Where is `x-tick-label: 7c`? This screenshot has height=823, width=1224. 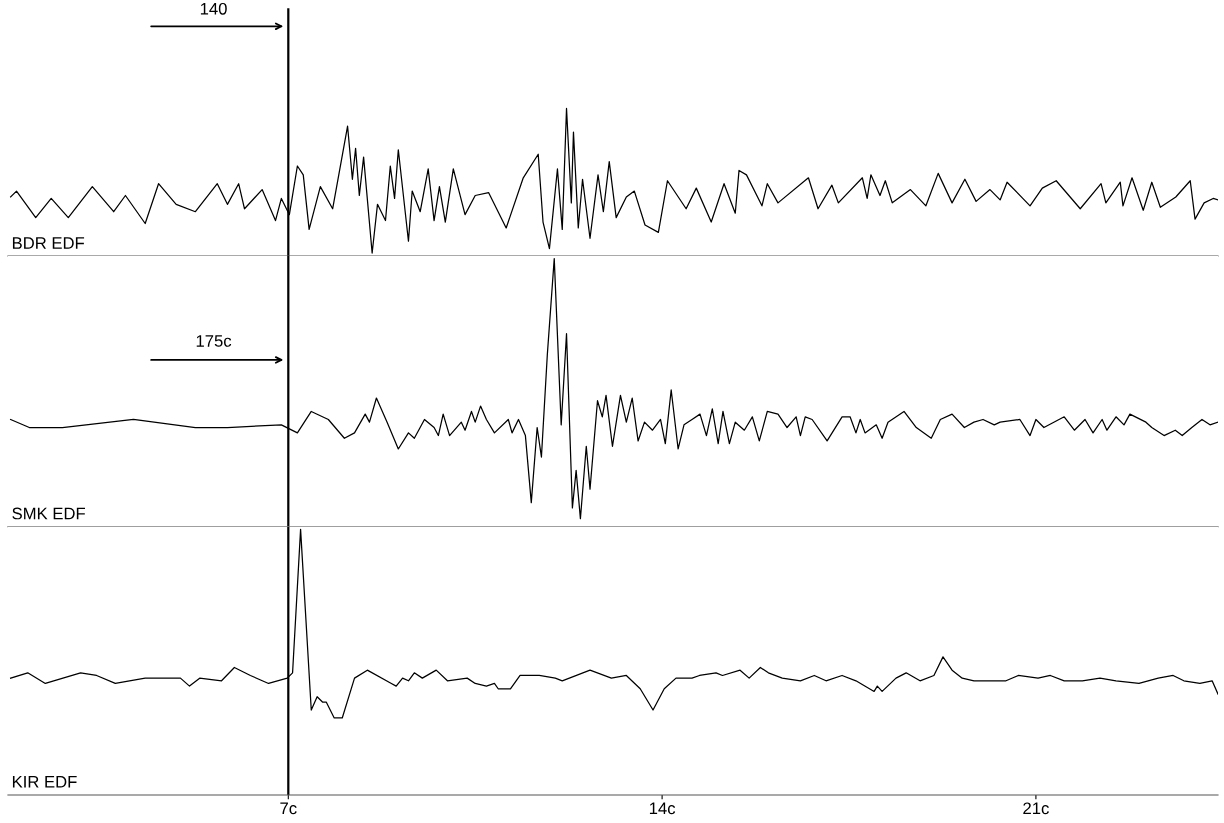 x-tick-label: 7c is located at coordinates (288, 808).